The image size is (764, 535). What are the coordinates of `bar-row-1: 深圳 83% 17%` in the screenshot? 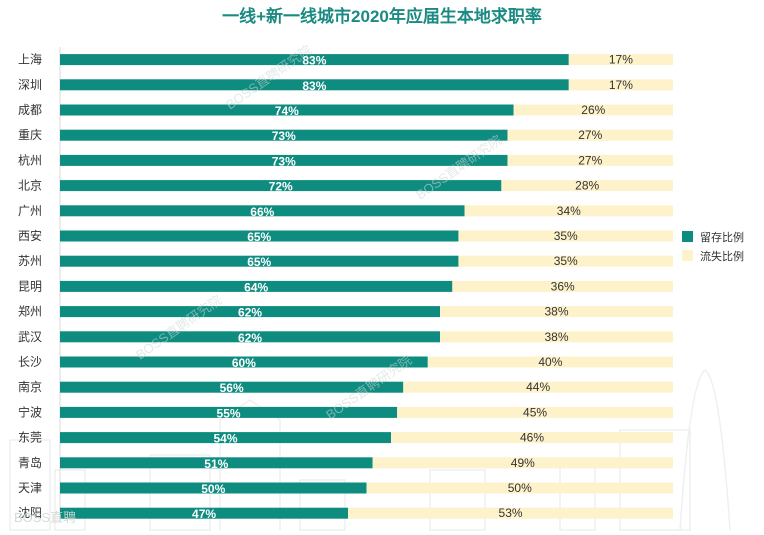 It's located at (345, 85).